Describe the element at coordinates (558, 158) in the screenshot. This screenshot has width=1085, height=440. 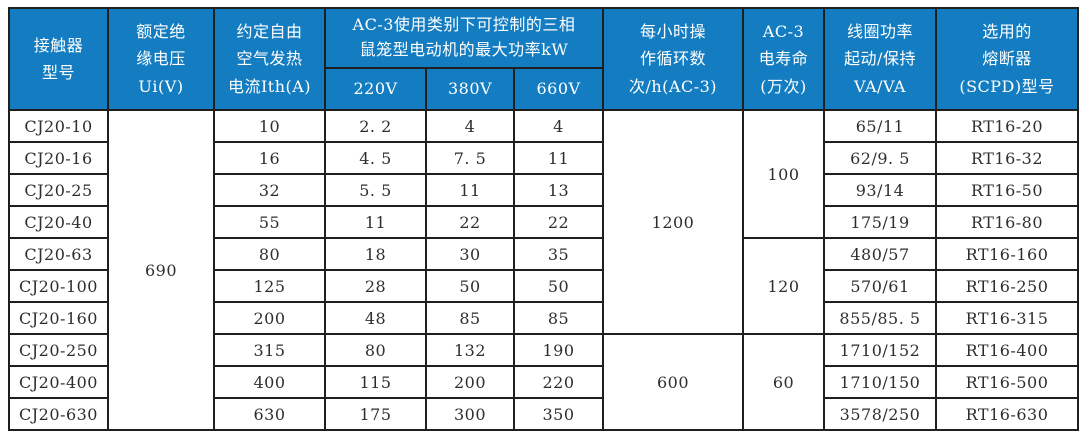
I see `cell-kw-660: 11` at that location.